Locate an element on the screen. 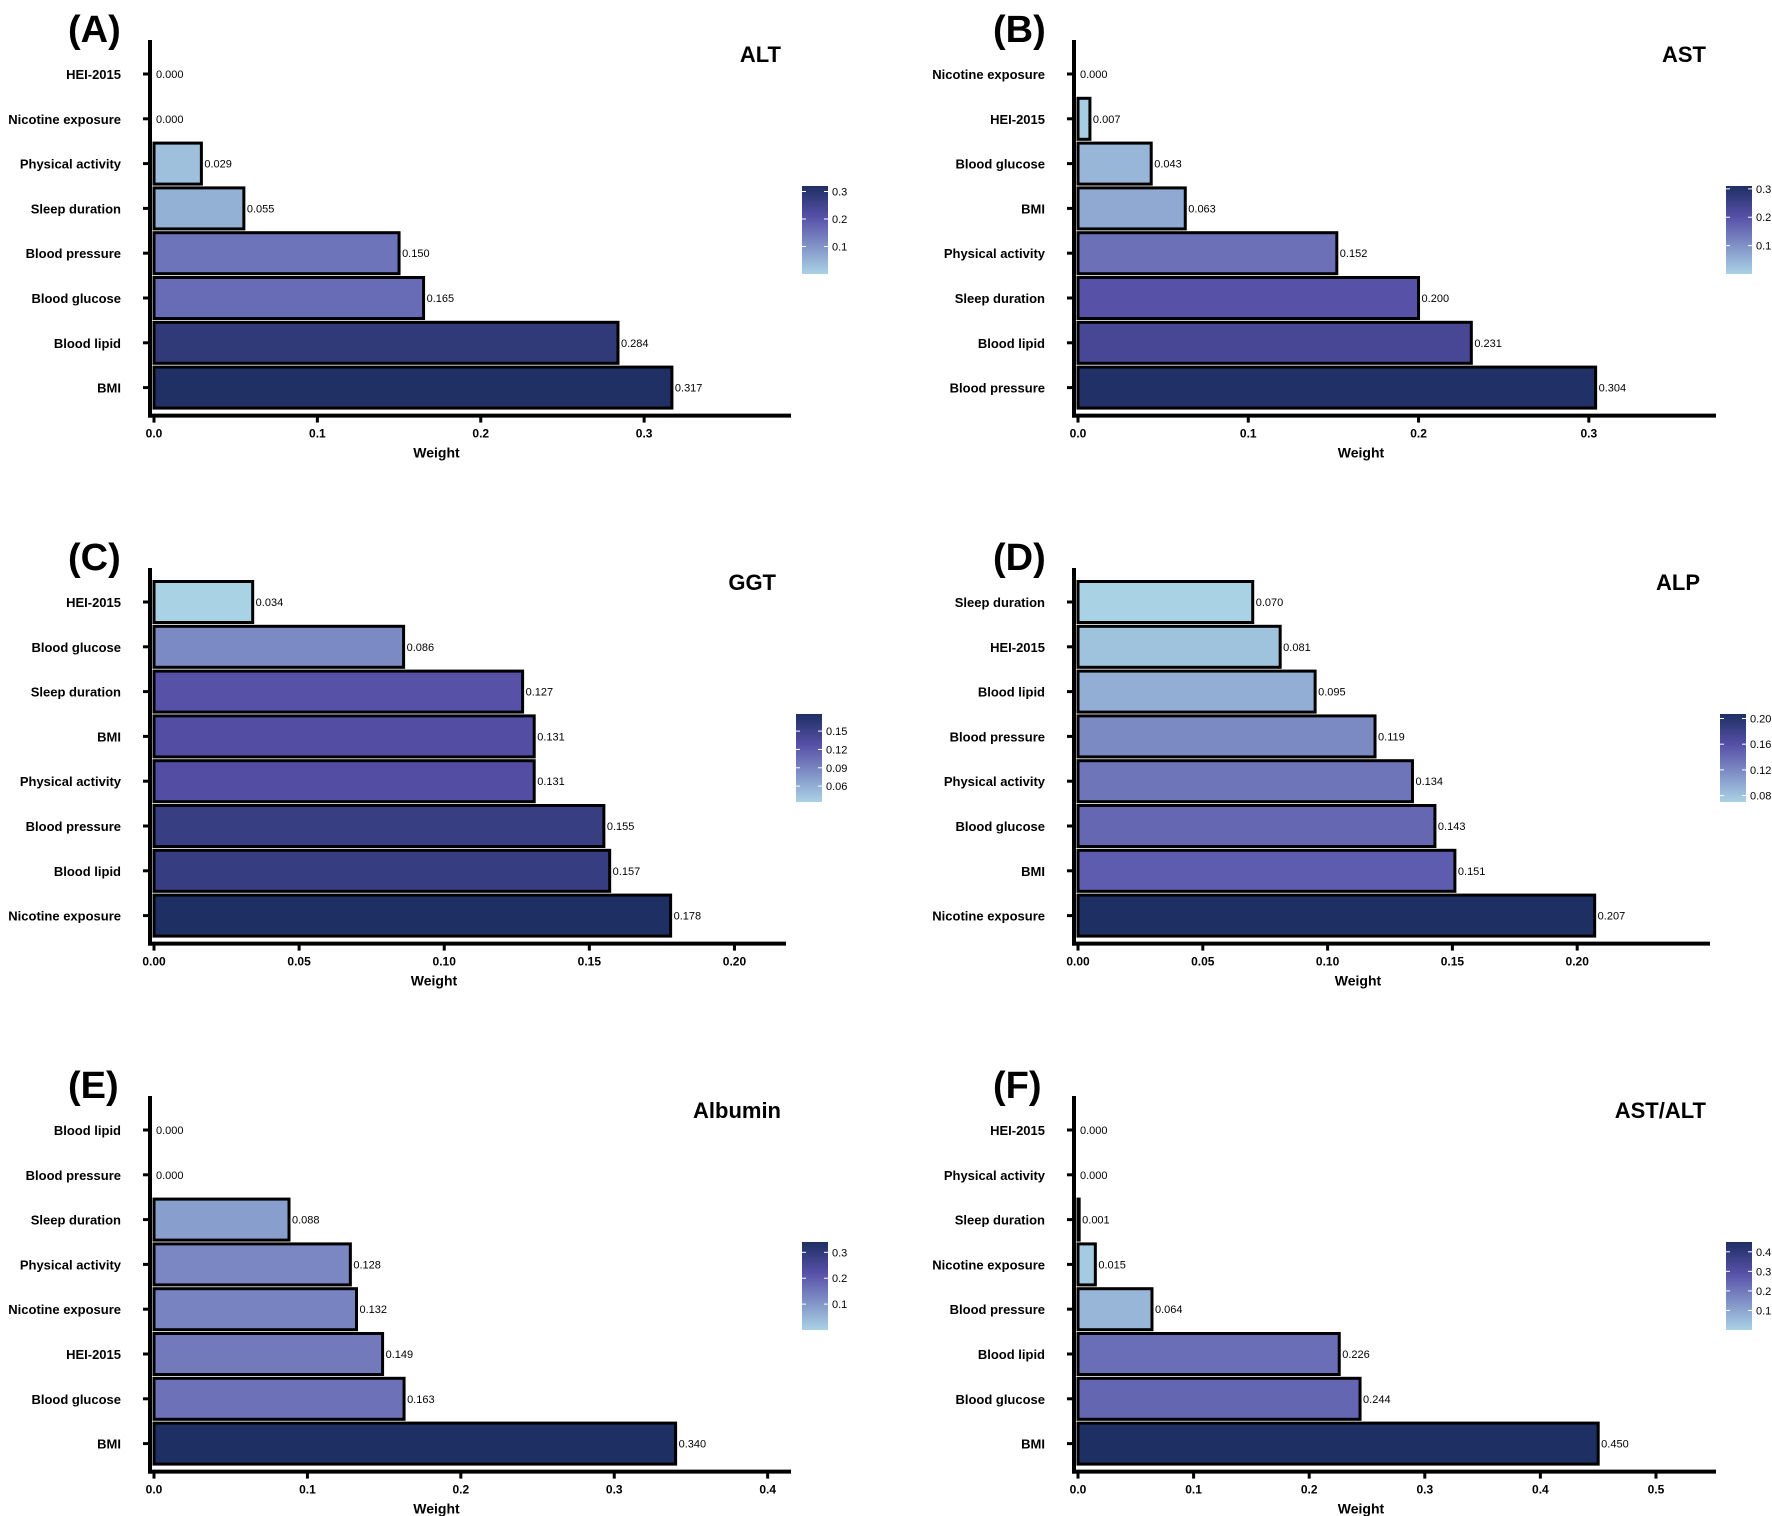 Image resolution: width=1772 pixels, height=1516 pixels. panel-letter: (E) is located at coordinates (93, 1086).